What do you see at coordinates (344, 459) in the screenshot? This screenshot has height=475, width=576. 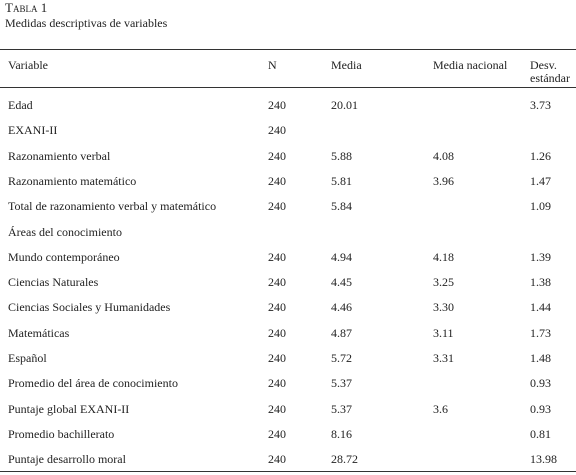 I see `table-cell: 28.72` at bounding box center [344, 459].